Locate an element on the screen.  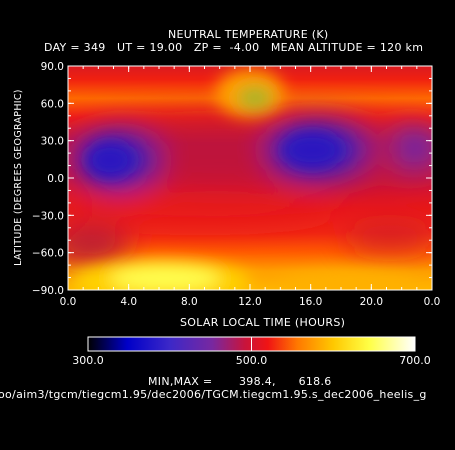
y-tick-label: −90.0 is located at coordinates (48, 291).